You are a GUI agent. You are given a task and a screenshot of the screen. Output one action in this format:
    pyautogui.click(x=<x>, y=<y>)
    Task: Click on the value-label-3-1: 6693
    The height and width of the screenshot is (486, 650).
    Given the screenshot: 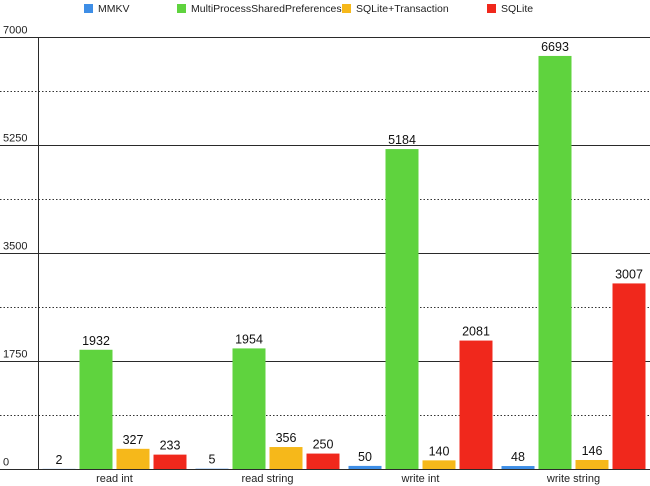 What is the action you would take?
    pyautogui.click(x=555, y=47)
    